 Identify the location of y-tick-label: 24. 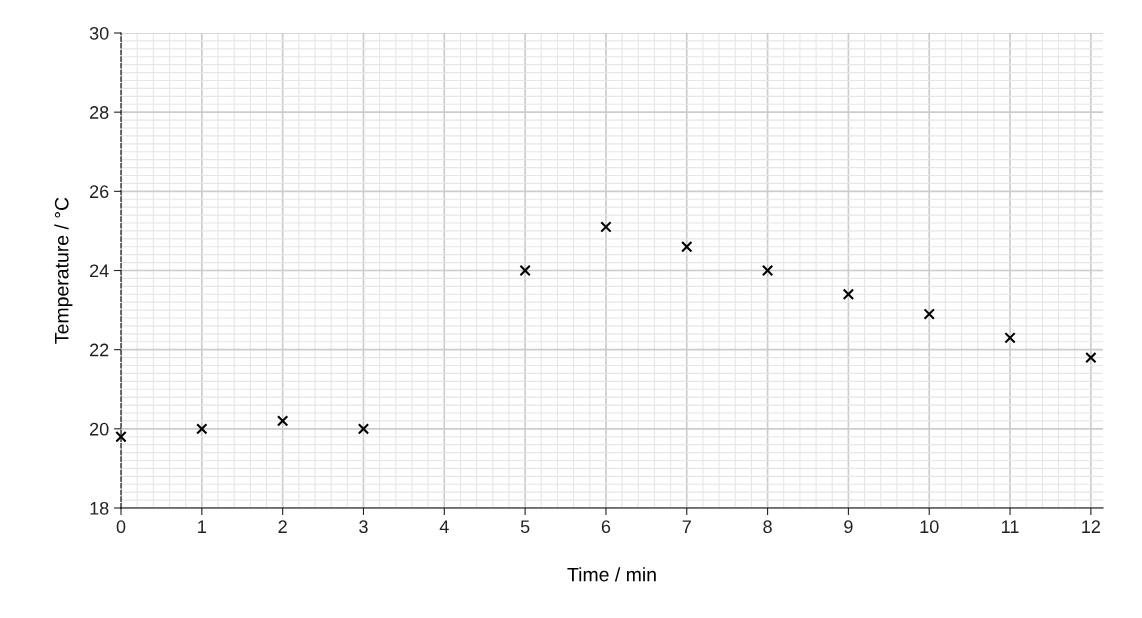
(99, 271).